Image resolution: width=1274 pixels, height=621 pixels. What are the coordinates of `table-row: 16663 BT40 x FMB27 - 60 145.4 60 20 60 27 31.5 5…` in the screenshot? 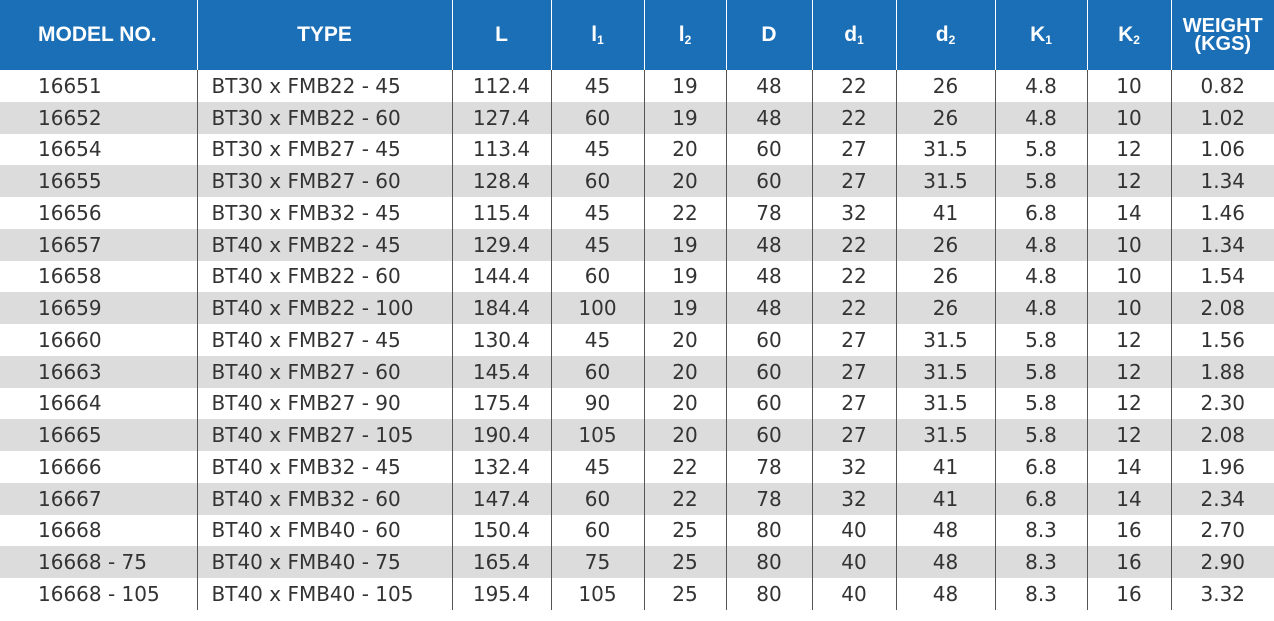 It's located at (637, 371).